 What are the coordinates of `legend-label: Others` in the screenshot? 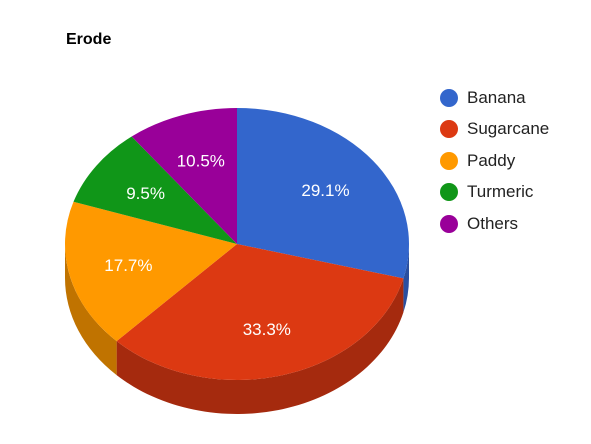 It's located at (493, 223).